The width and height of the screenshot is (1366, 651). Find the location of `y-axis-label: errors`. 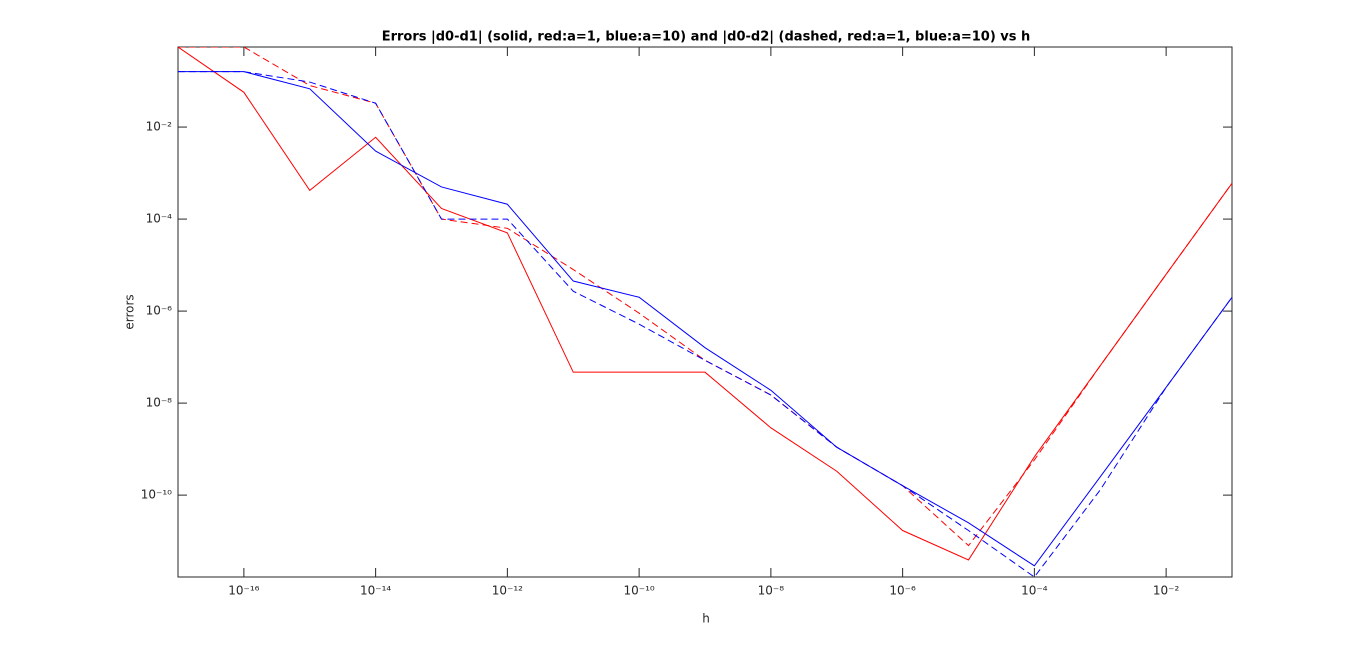

y-axis-label: errors is located at coordinates (130, 311).